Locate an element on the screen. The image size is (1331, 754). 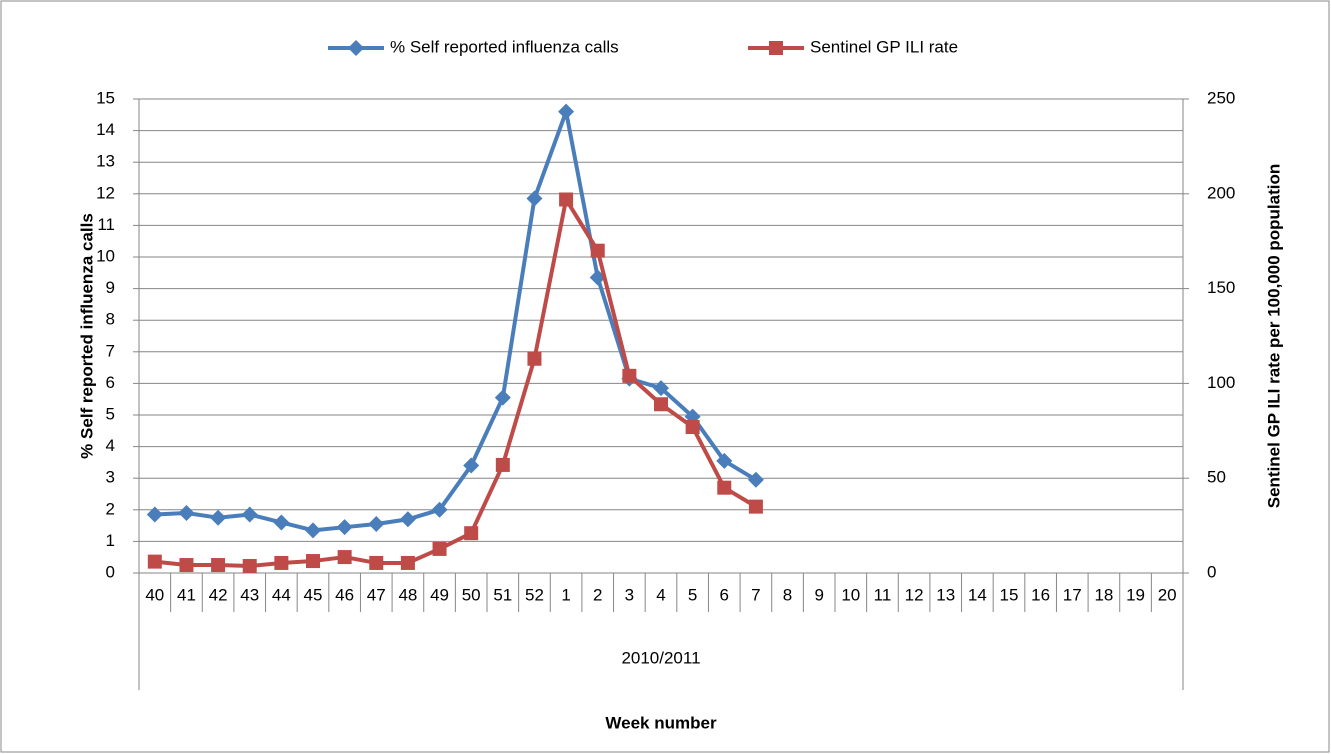
x-tick-label: 10 is located at coordinates (850, 594).